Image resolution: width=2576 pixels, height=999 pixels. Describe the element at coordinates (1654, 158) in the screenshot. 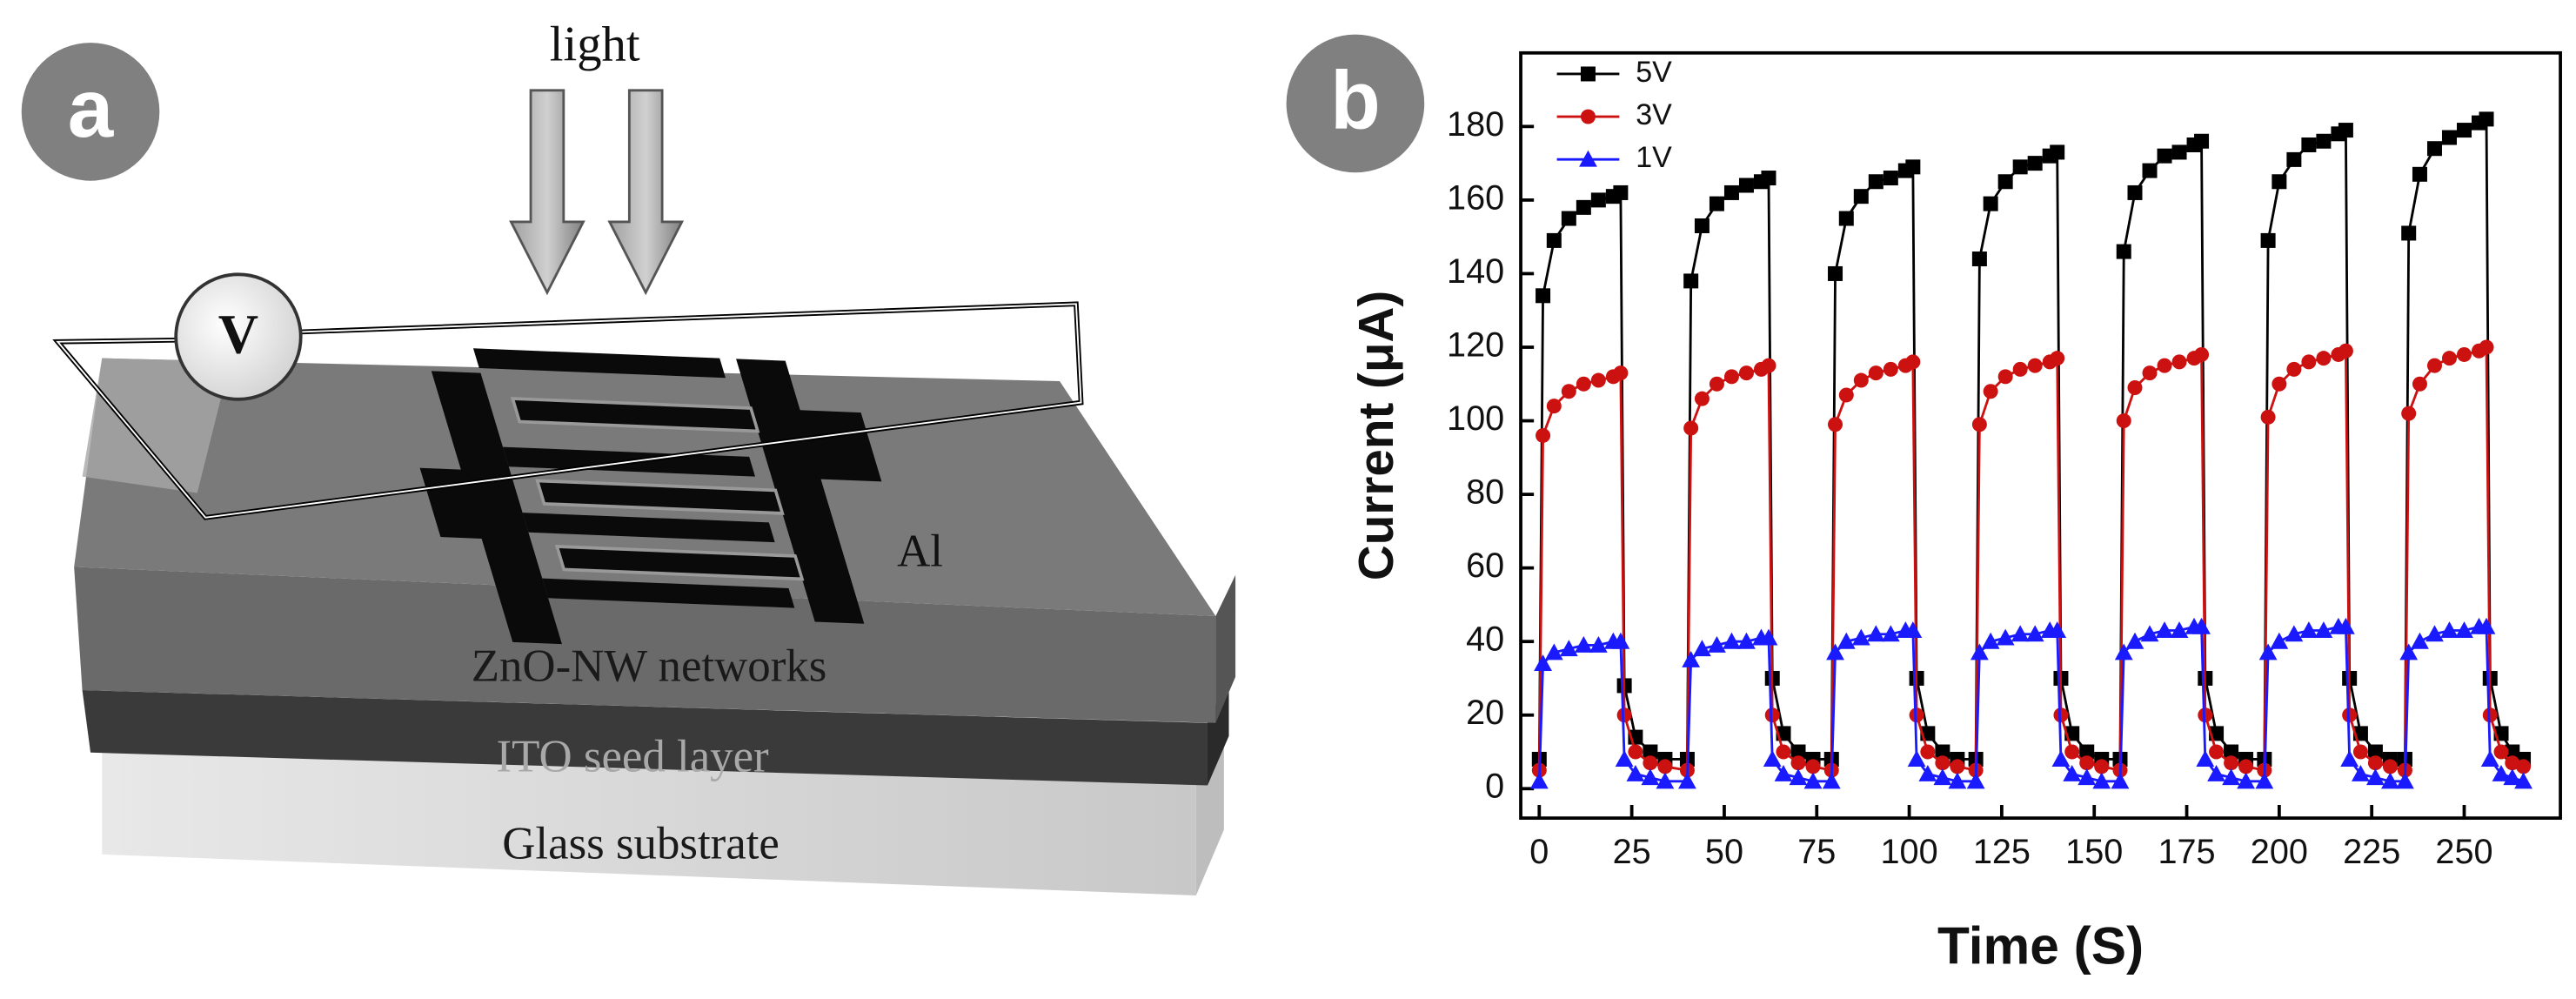

I see `legend-label: 1V` at that location.